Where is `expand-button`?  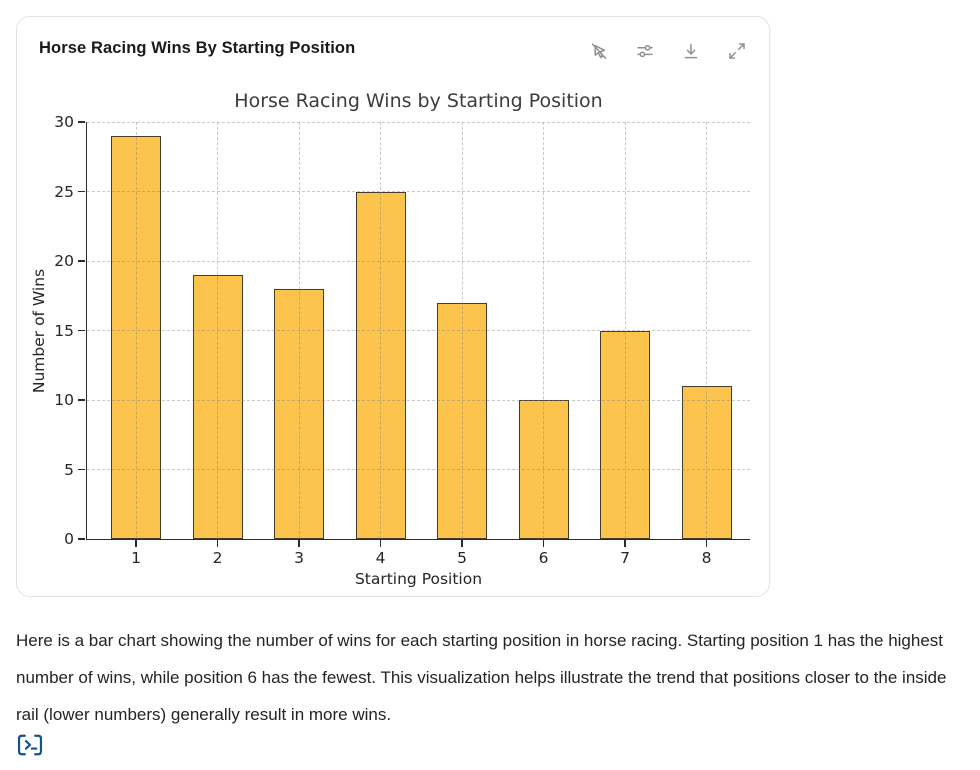
expand-button is located at coordinates (737, 51).